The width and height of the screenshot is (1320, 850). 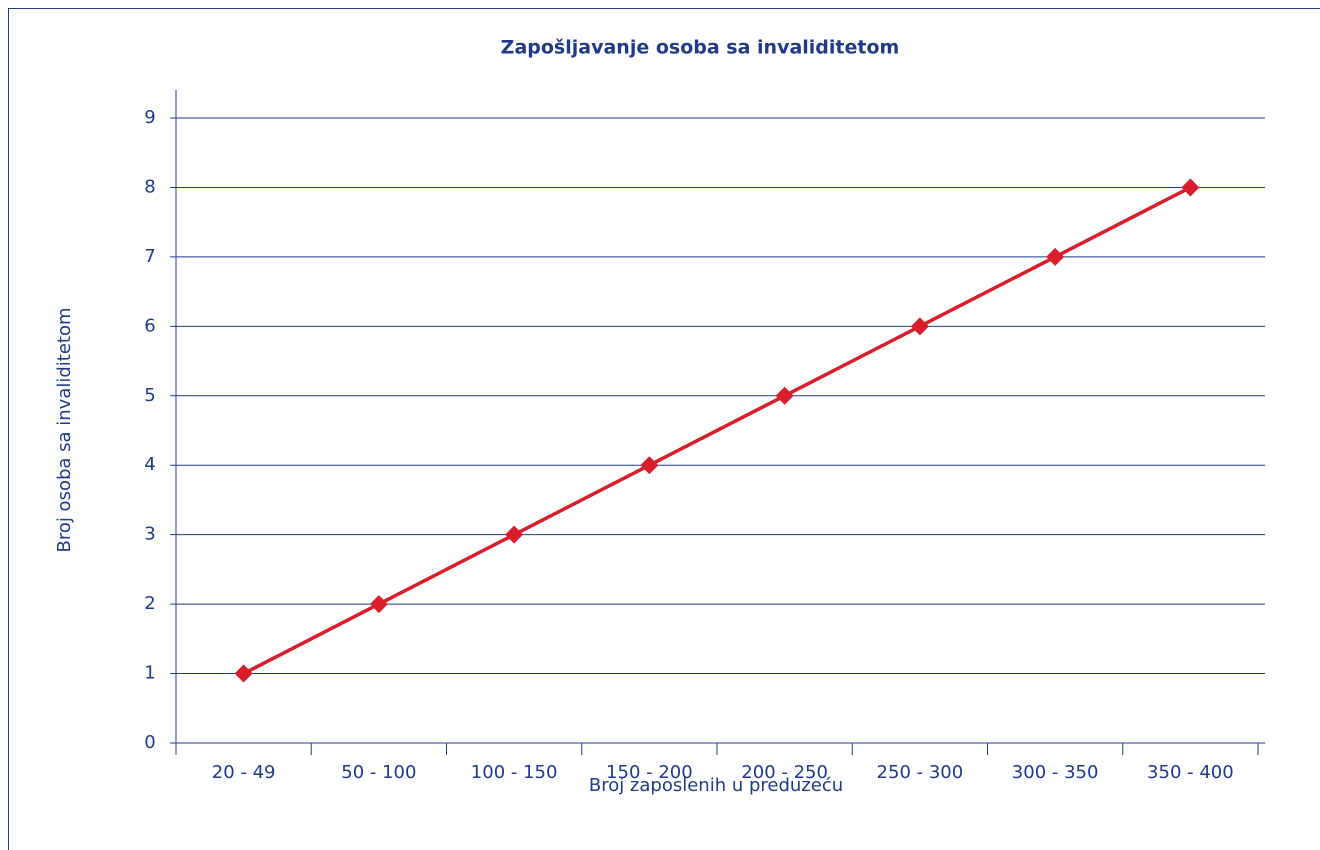 What do you see at coordinates (149, 186) in the screenshot?
I see `y-tick-label: 8` at bounding box center [149, 186].